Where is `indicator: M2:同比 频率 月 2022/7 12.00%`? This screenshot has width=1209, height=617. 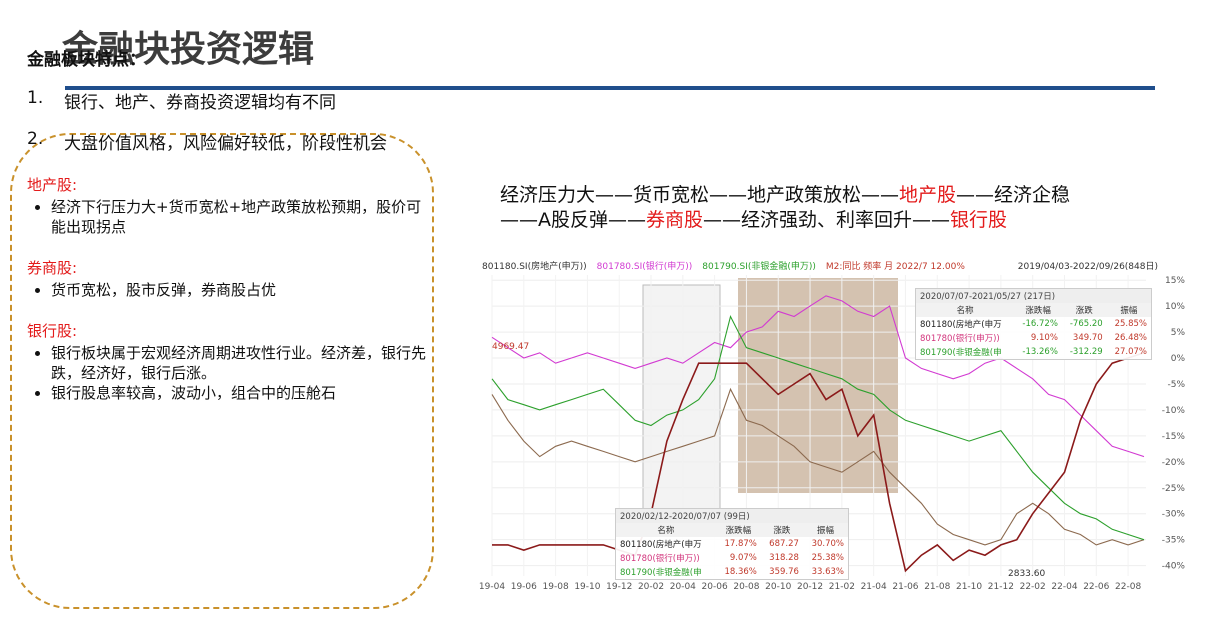 indicator: M2:同比 频率 月 2022/7 12.00% is located at coordinates (895, 266).